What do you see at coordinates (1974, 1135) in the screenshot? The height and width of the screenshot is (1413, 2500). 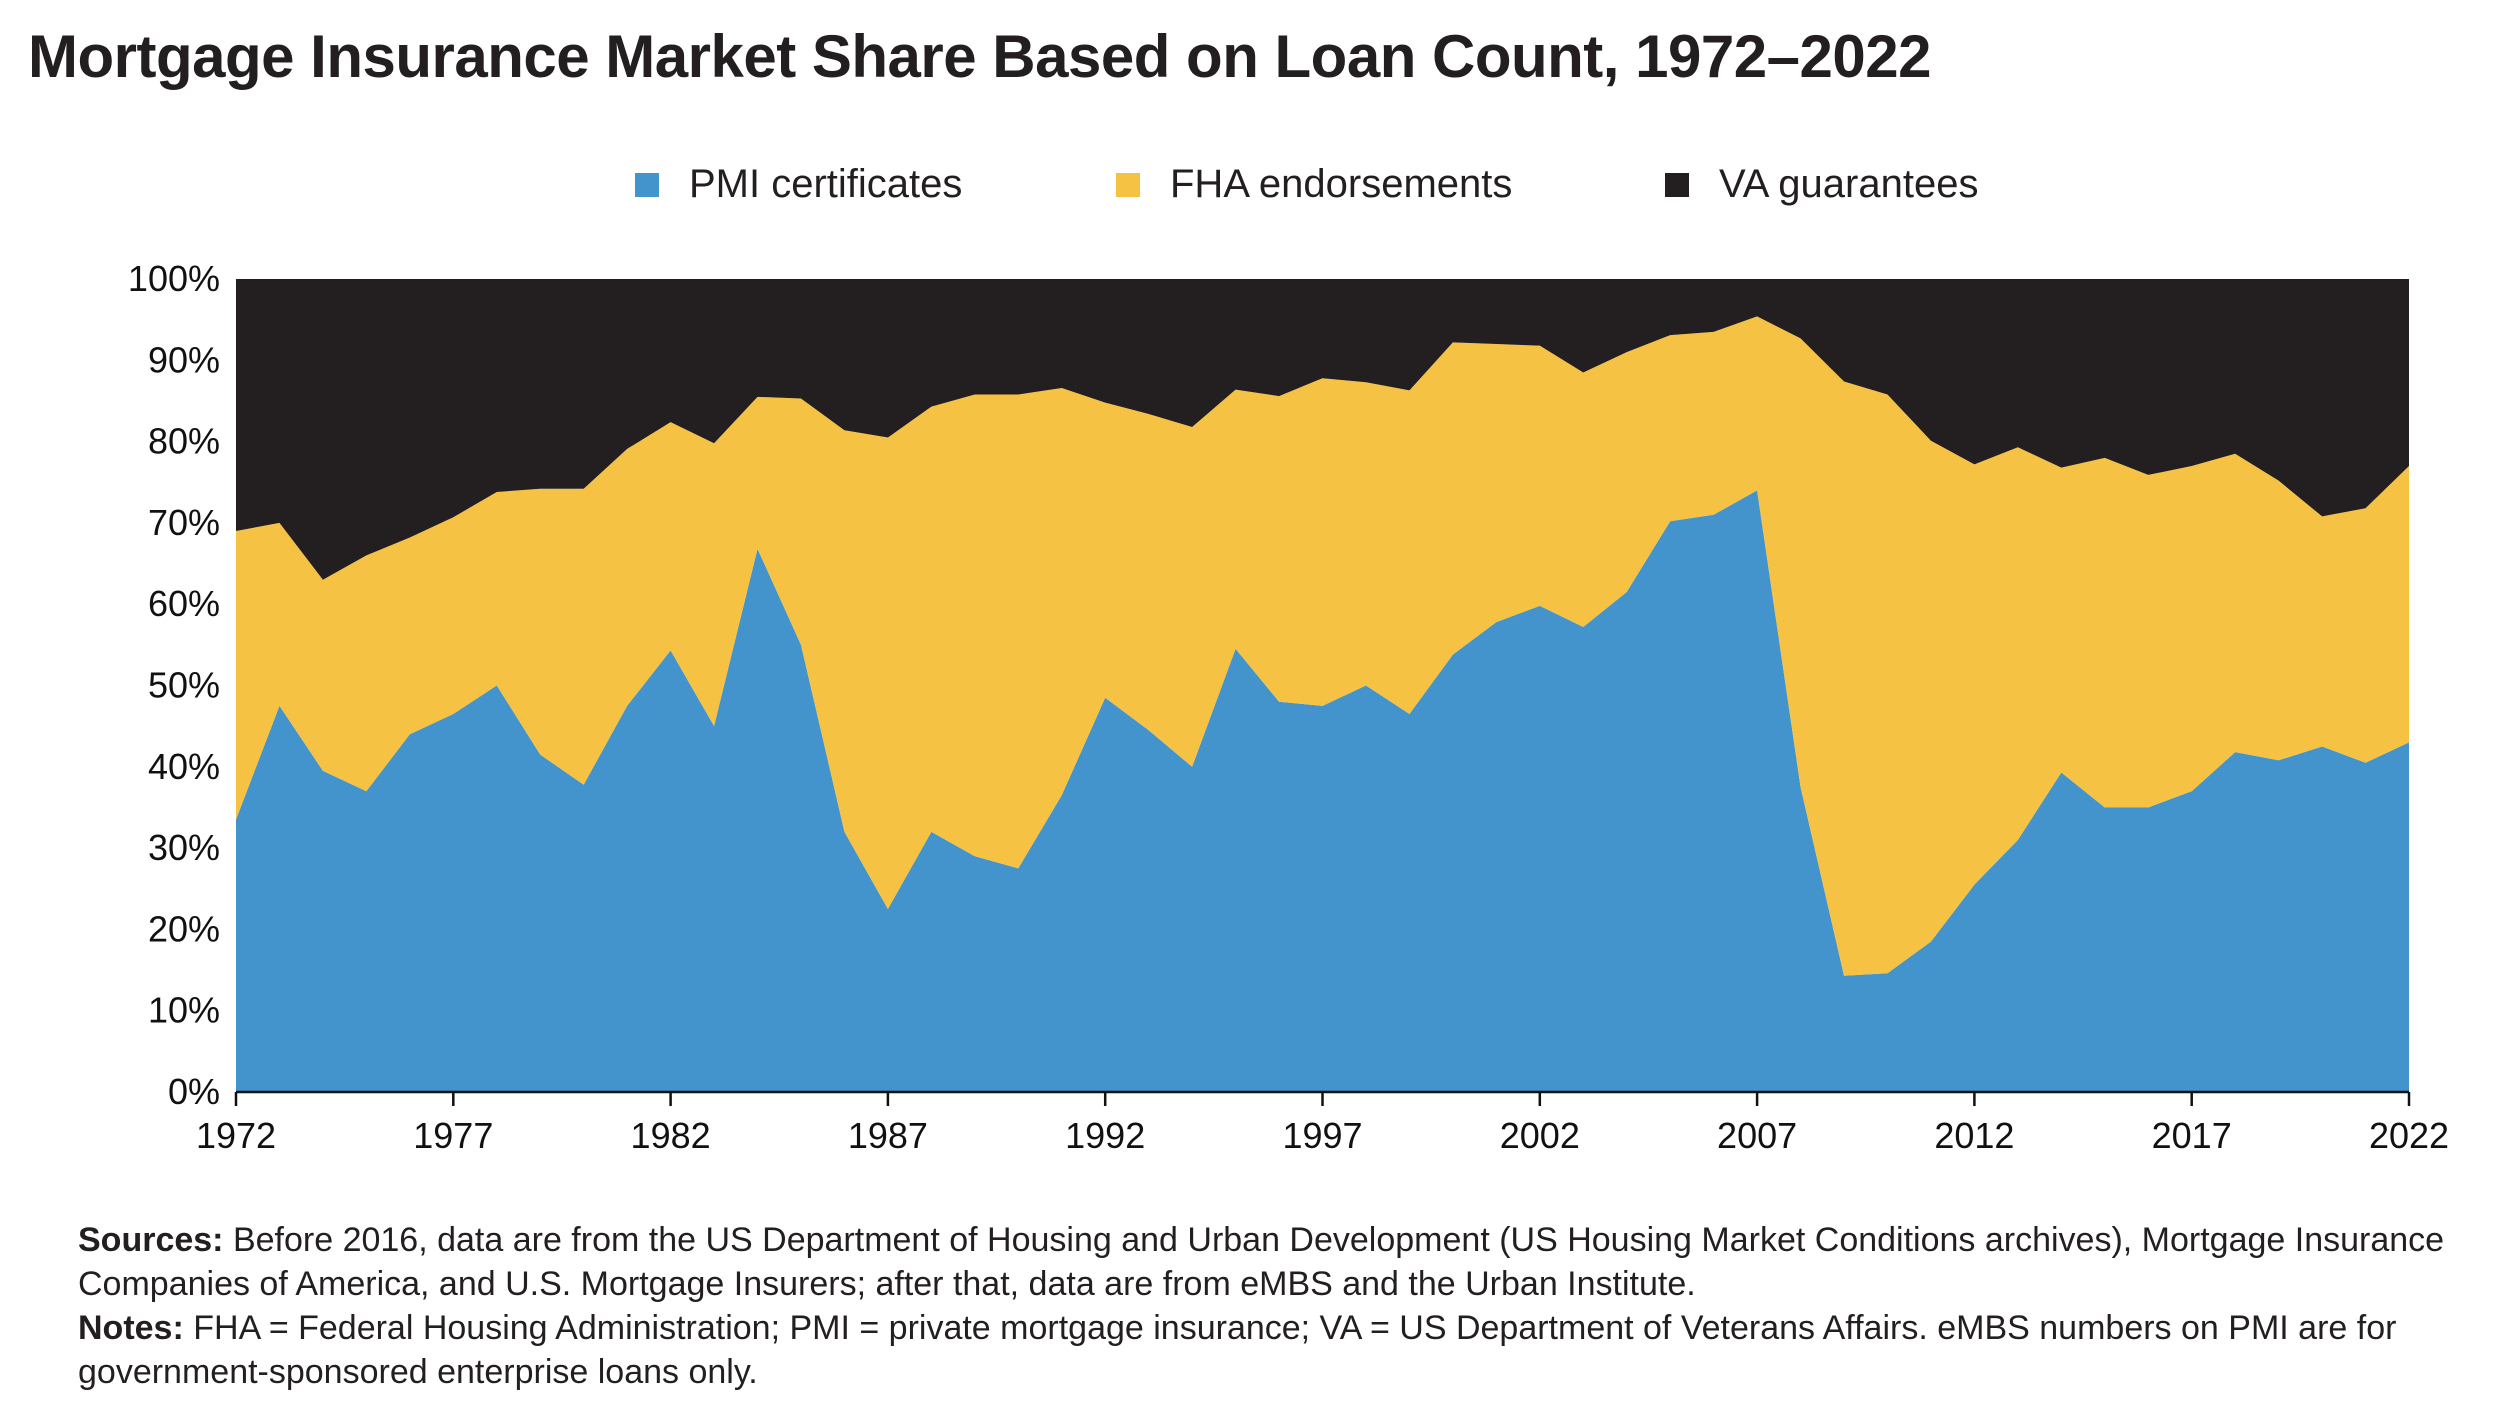 I see `x-tick-label: 2012` at bounding box center [1974, 1135].